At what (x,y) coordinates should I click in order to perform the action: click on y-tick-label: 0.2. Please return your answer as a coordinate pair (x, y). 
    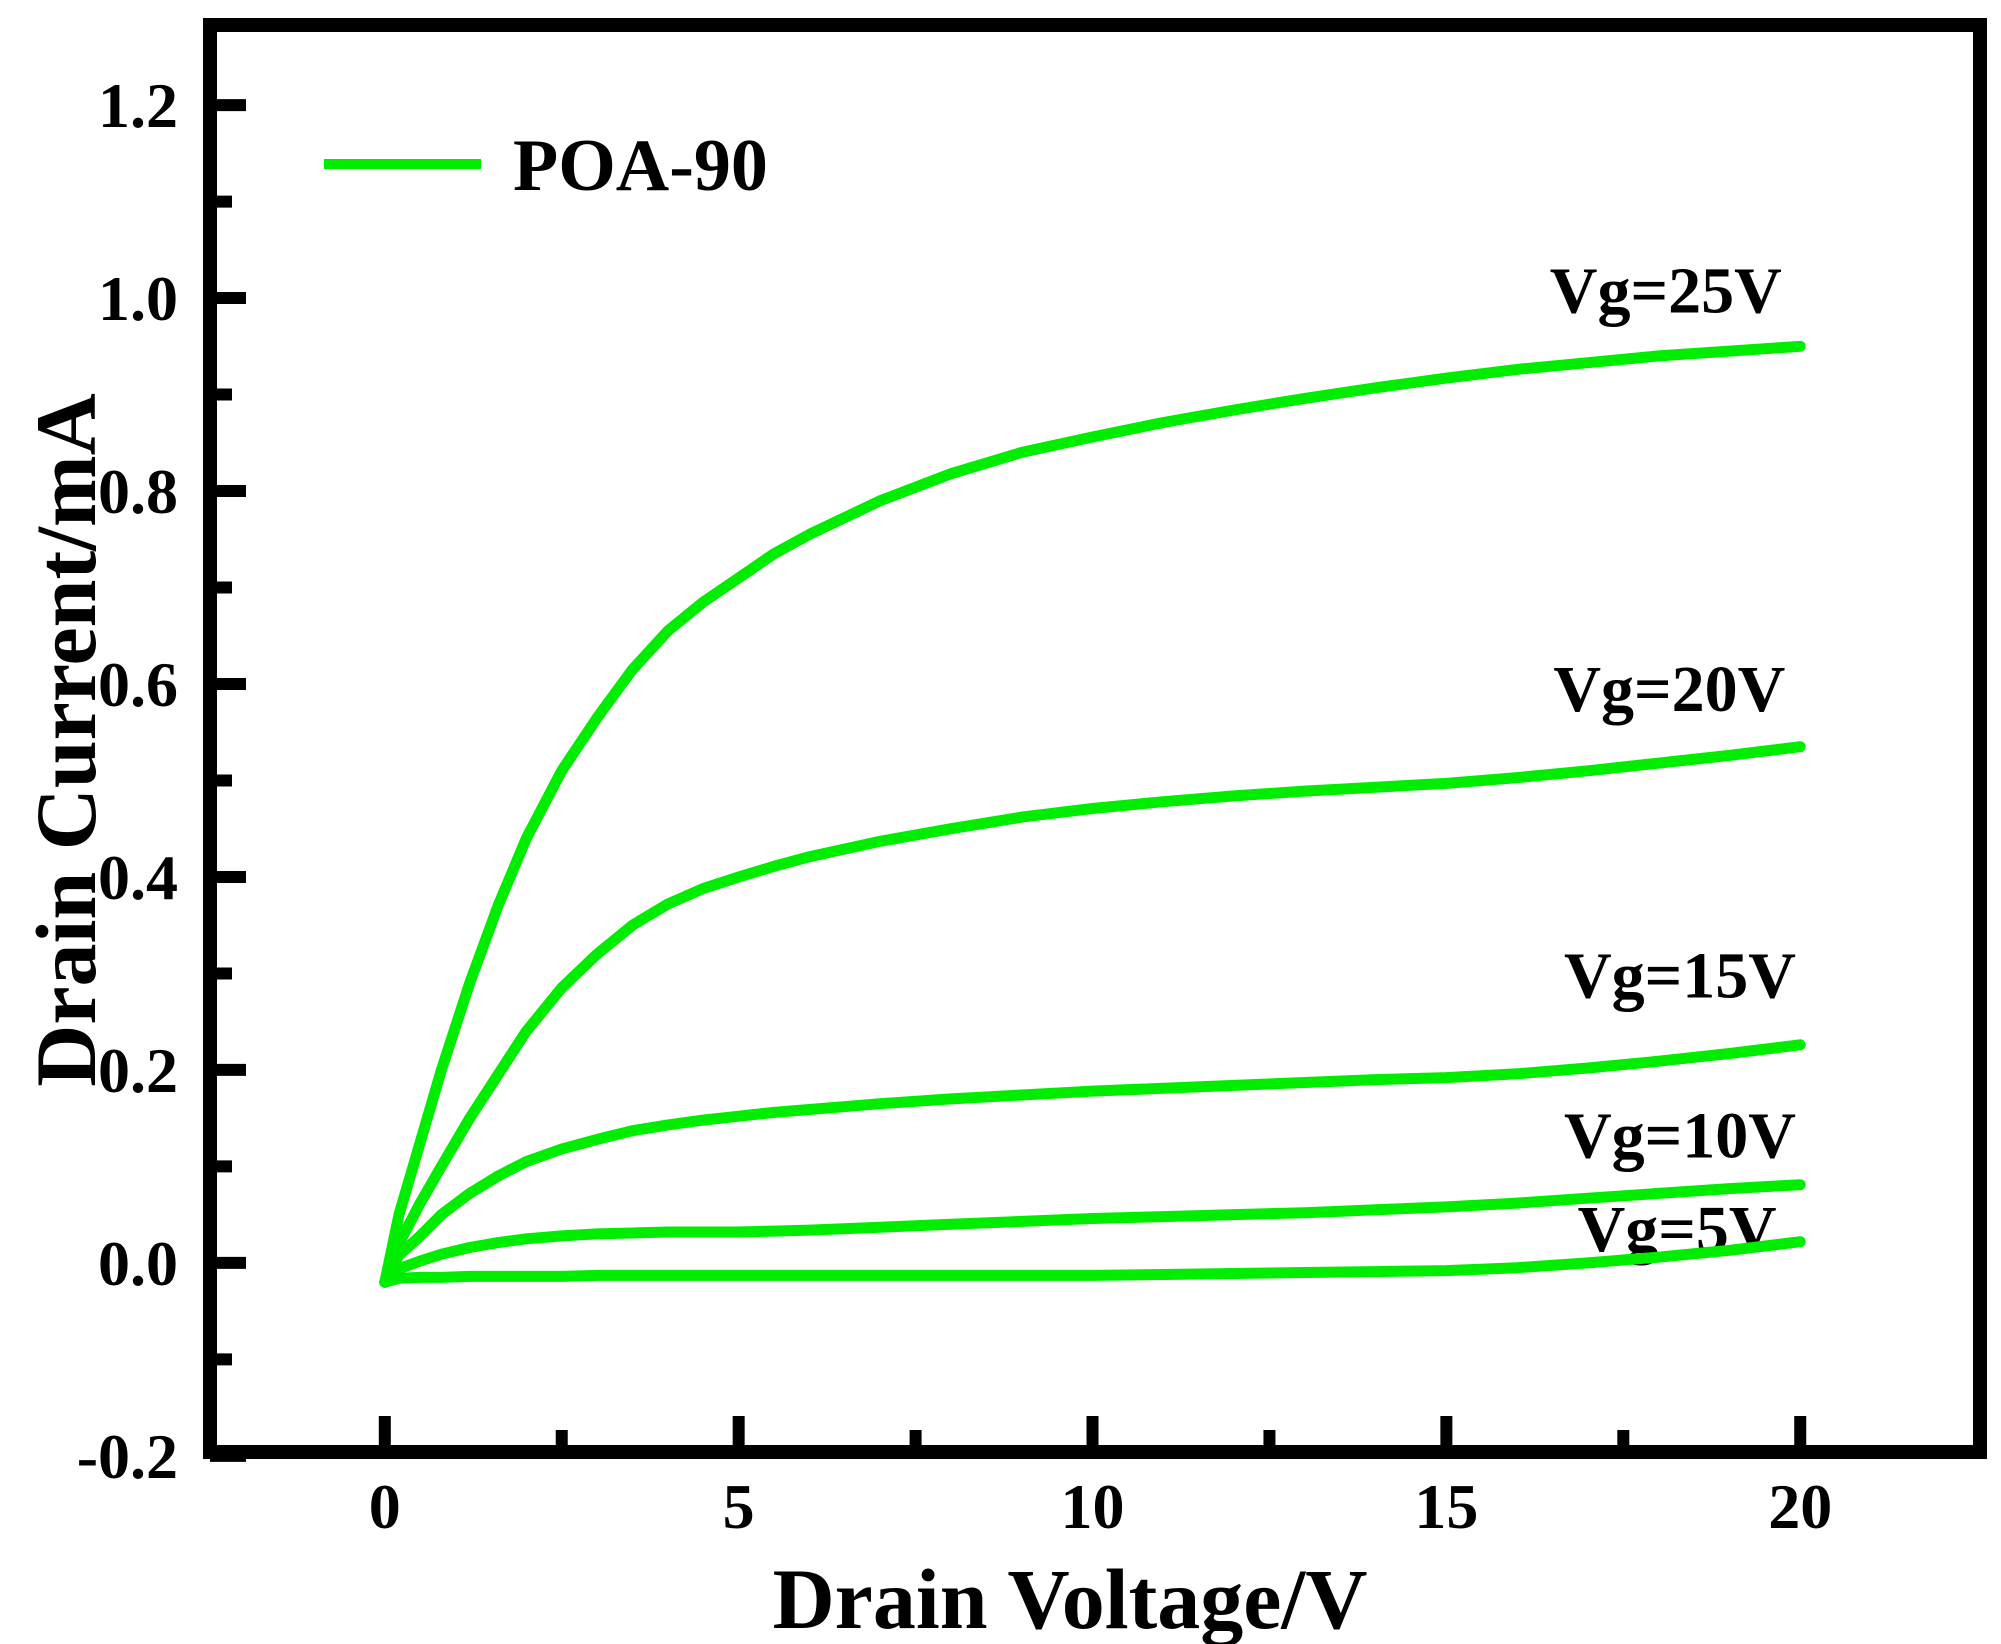
    Looking at the image, I should click on (138, 1070).